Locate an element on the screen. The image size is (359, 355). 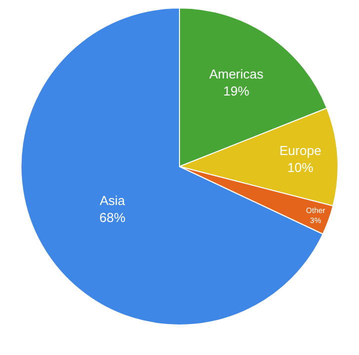
data-label: 19% is located at coordinates (236, 91).